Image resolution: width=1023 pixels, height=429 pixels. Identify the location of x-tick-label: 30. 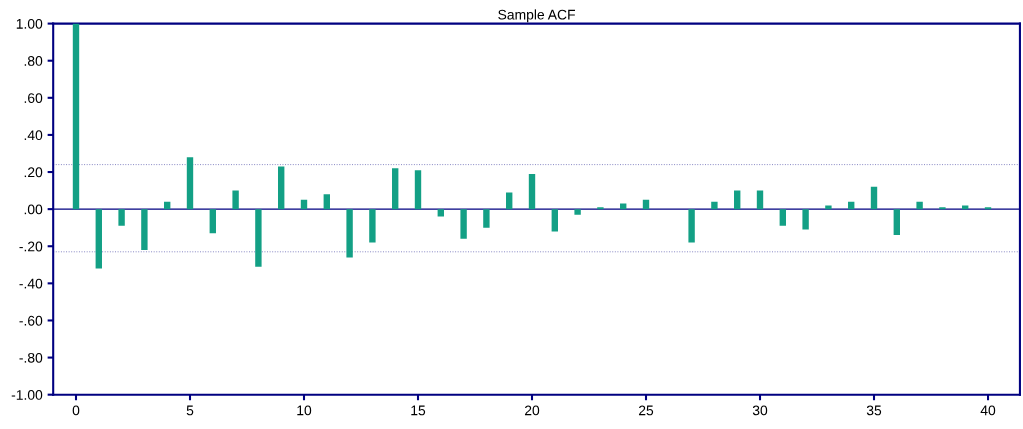
(760, 410).